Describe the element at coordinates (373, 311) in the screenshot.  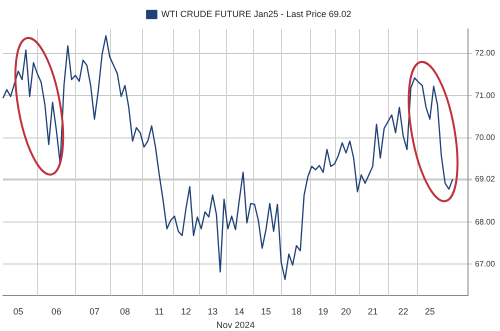
I see `x-tick-label: 21` at that location.